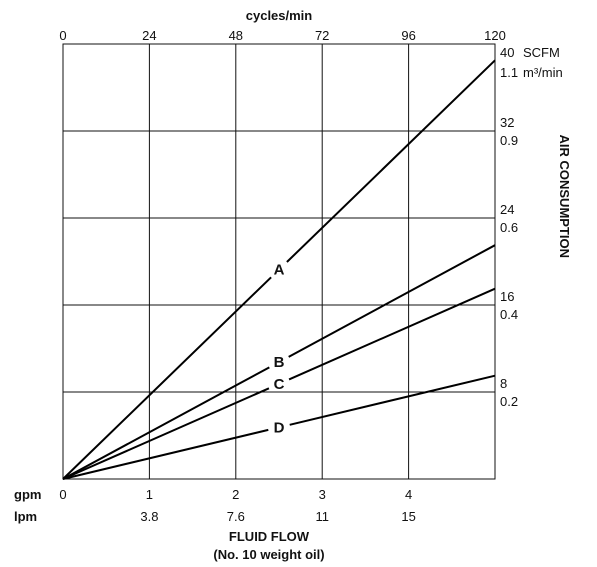 The width and height of the screenshot is (597, 567). I want to click on top-tick-label: 24, so click(149, 35).